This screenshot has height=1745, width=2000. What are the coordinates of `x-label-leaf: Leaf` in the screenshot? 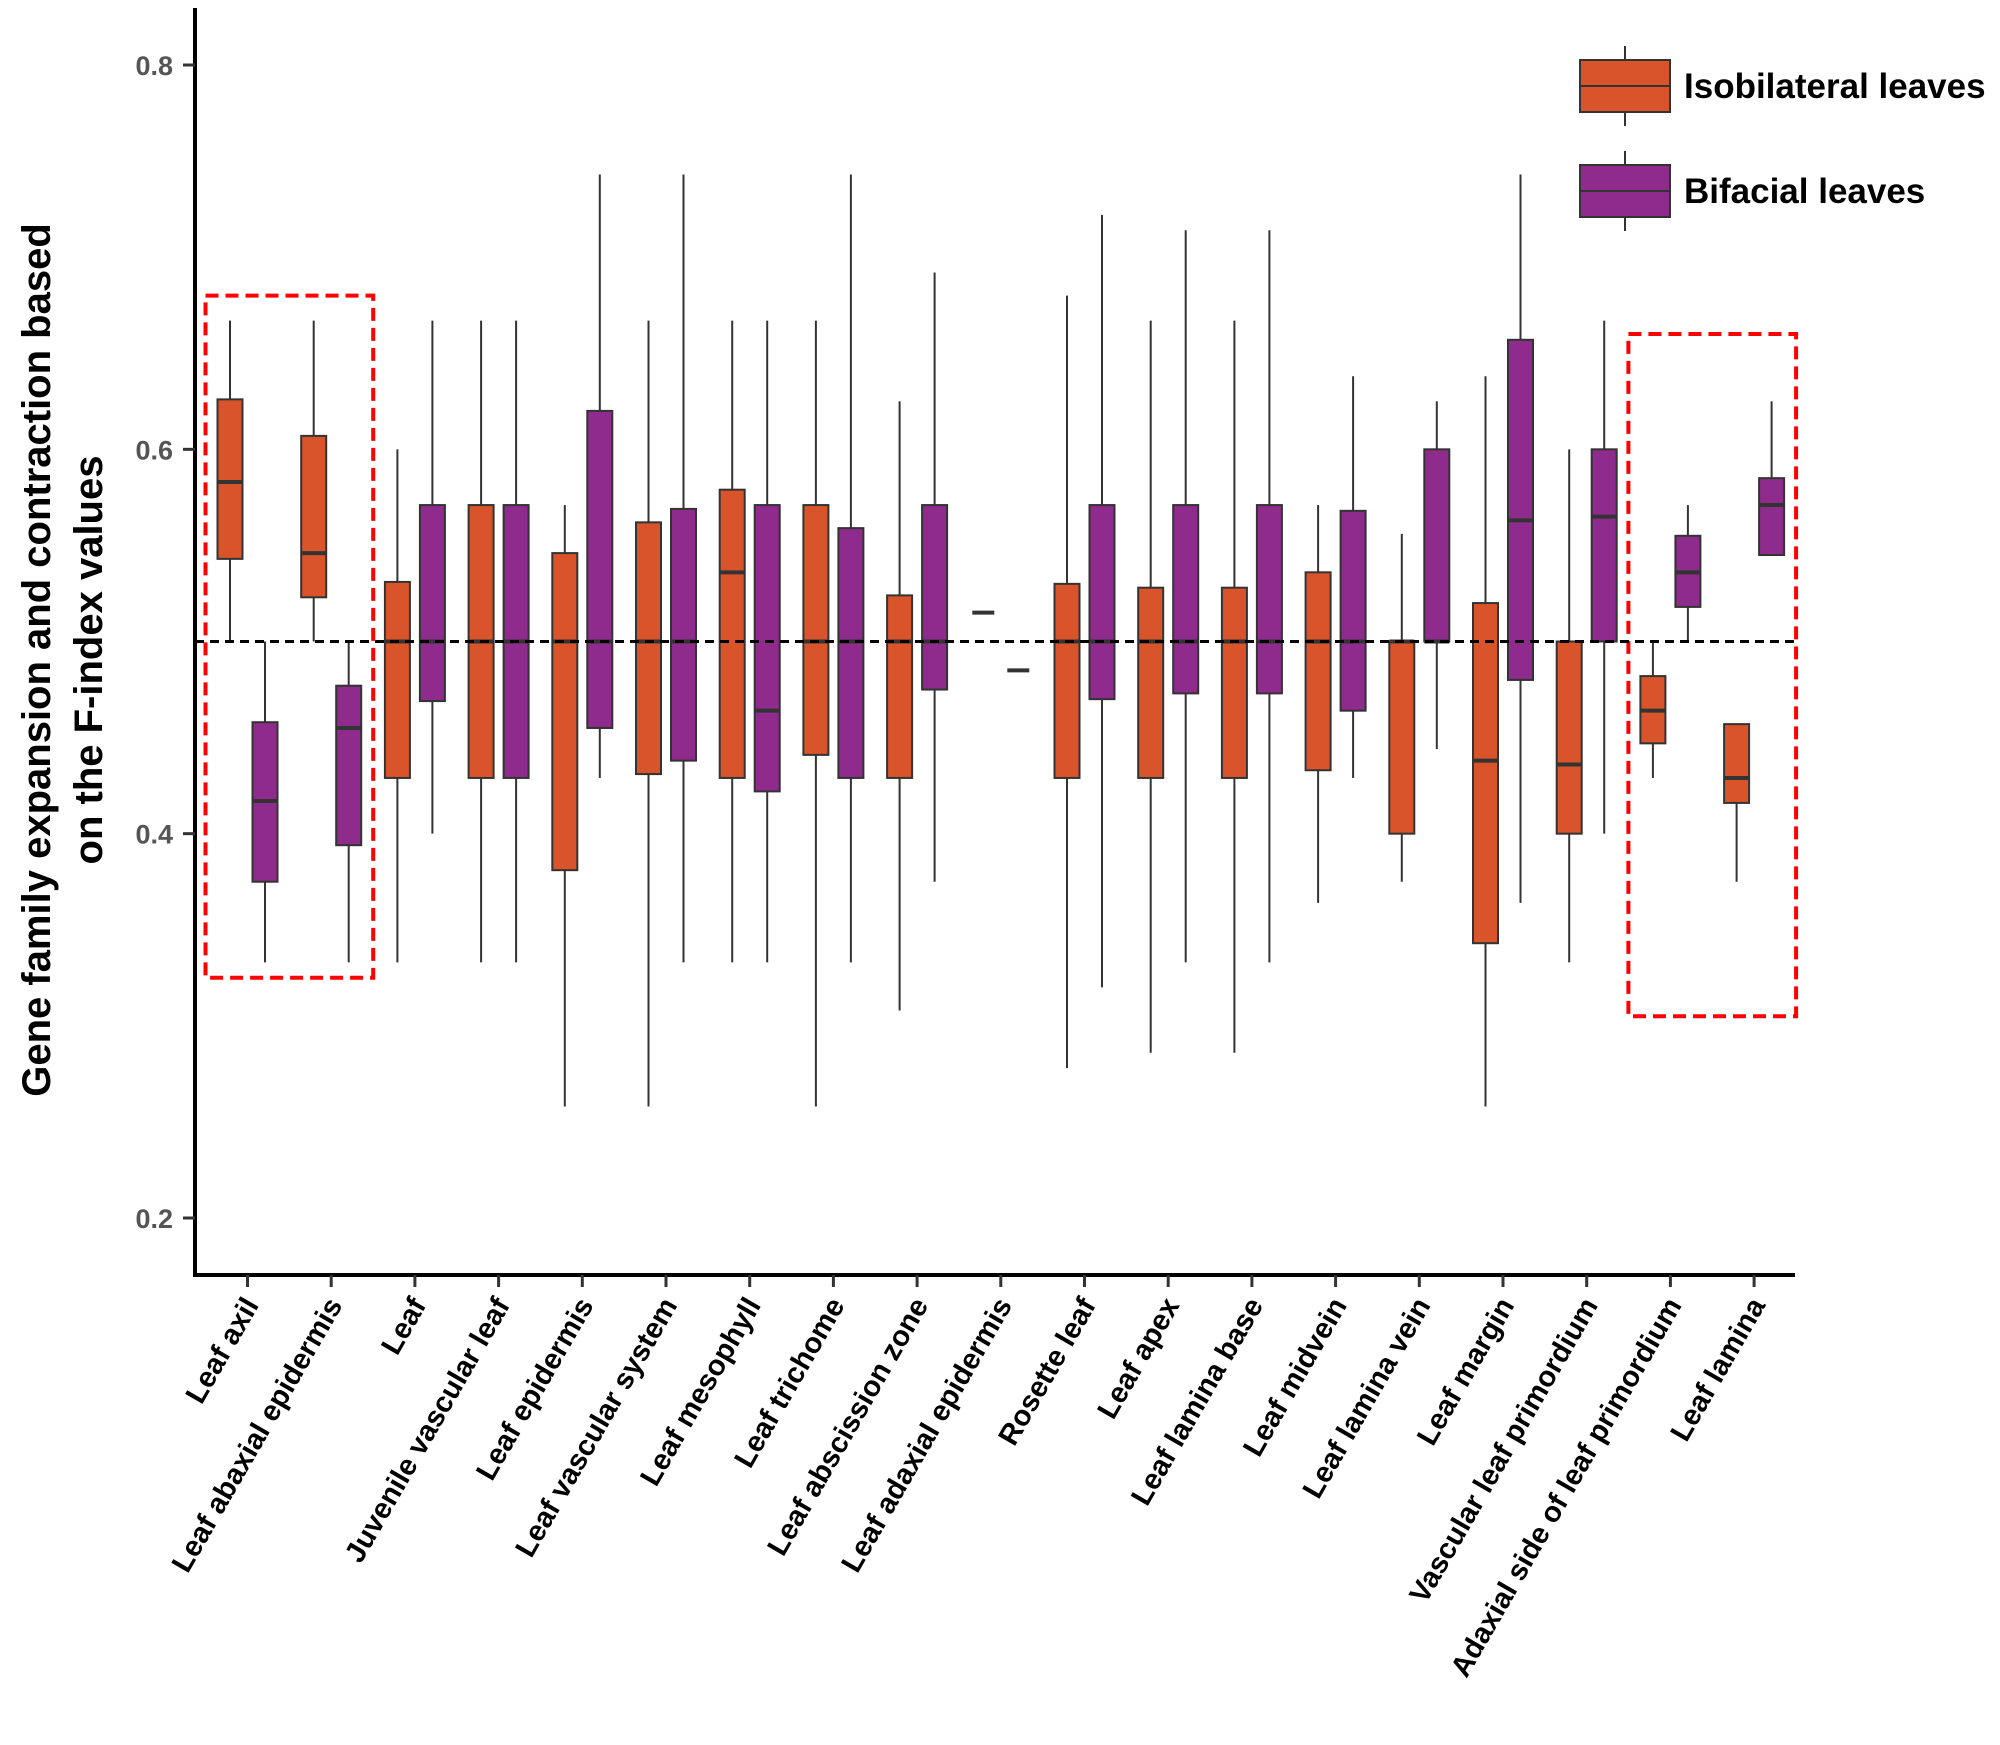 It's located at (404, 1326).